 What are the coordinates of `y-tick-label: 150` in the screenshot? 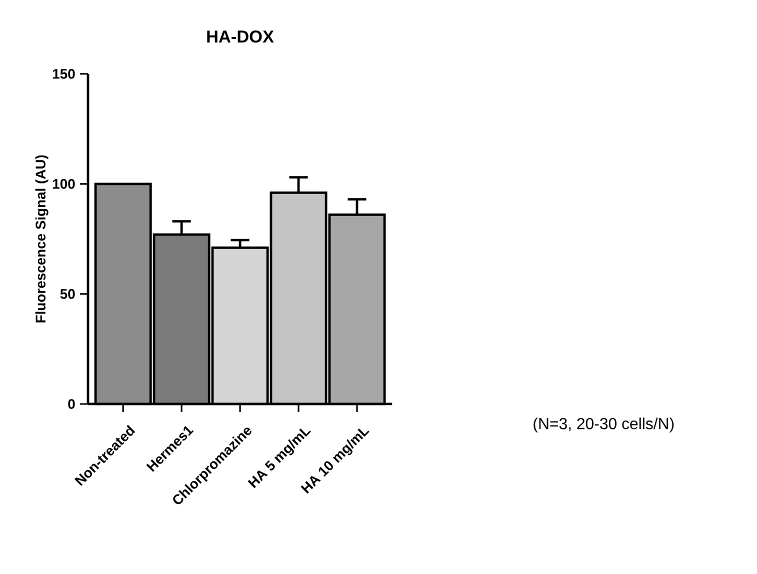 It's located at (64, 73).